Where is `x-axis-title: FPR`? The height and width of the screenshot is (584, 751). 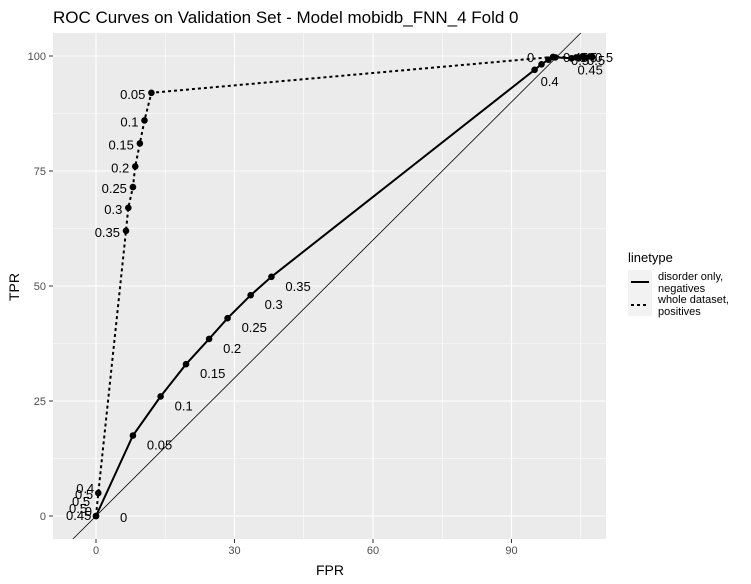
x-axis-title: FPR is located at coordinates (330, 570).